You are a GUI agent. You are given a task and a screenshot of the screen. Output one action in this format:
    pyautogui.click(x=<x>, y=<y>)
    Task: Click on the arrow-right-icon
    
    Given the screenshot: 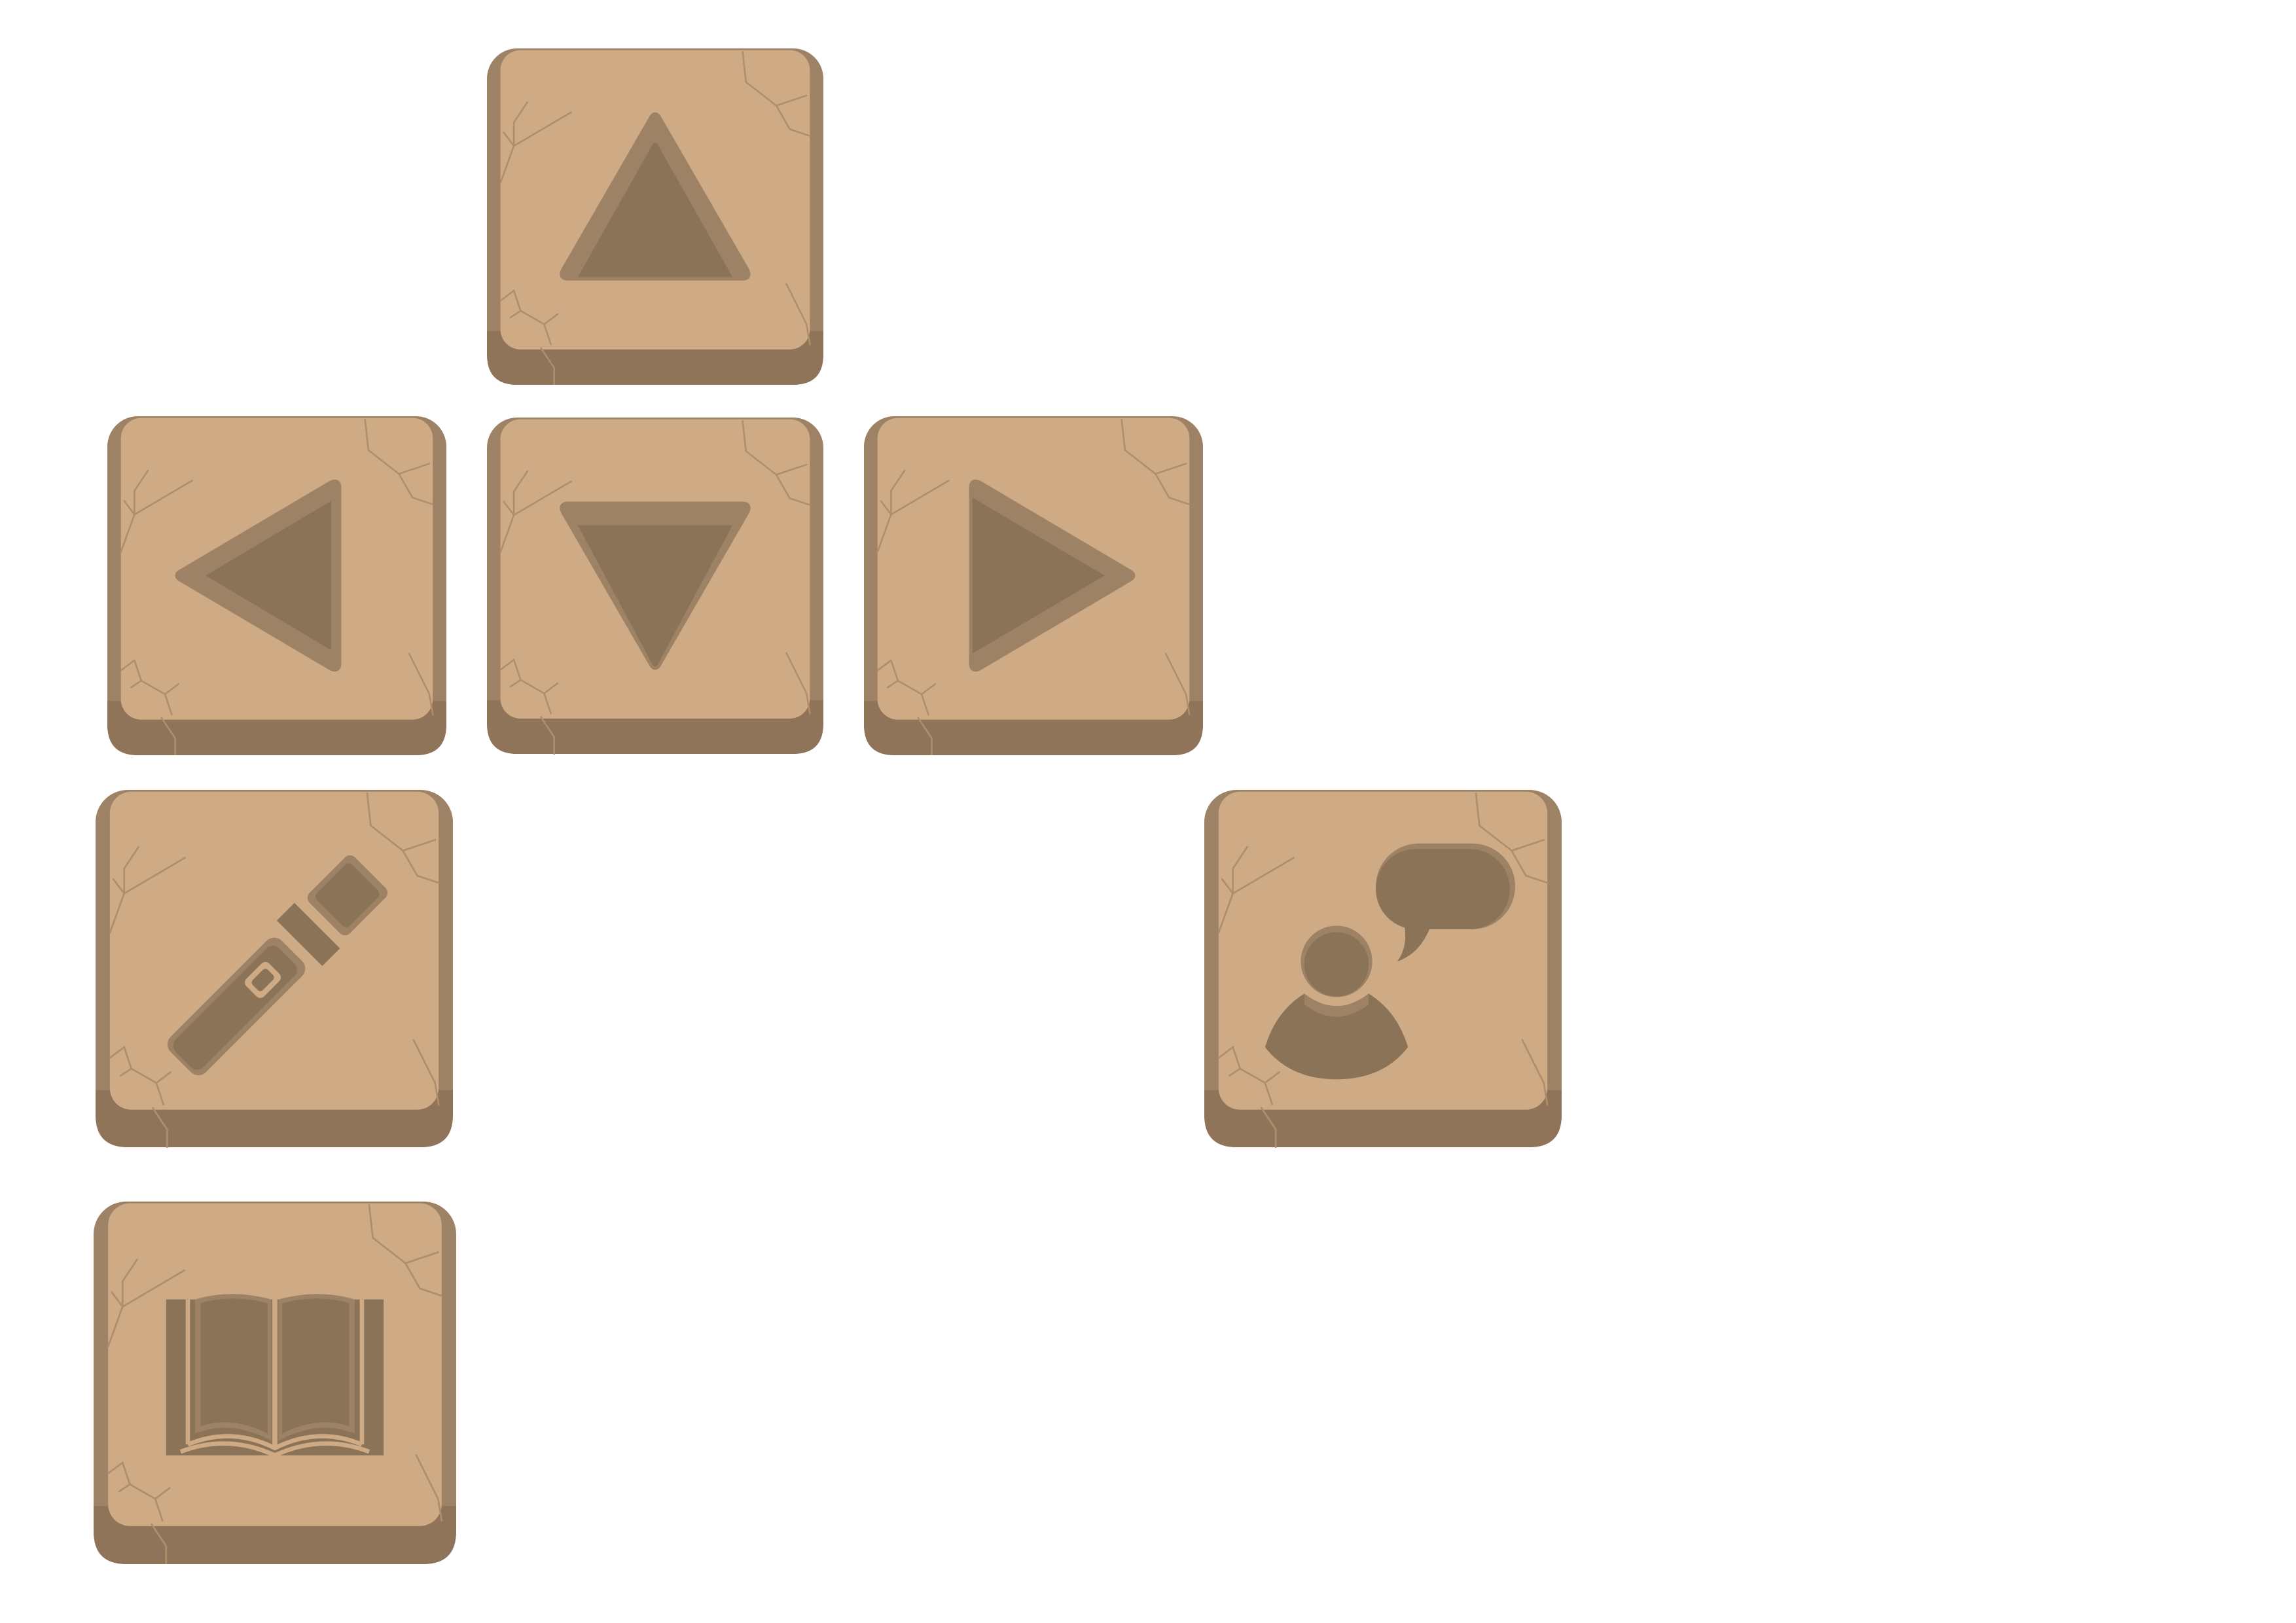 What is the action you would take?
    pyautogui.click(x=1033, y=585)
    